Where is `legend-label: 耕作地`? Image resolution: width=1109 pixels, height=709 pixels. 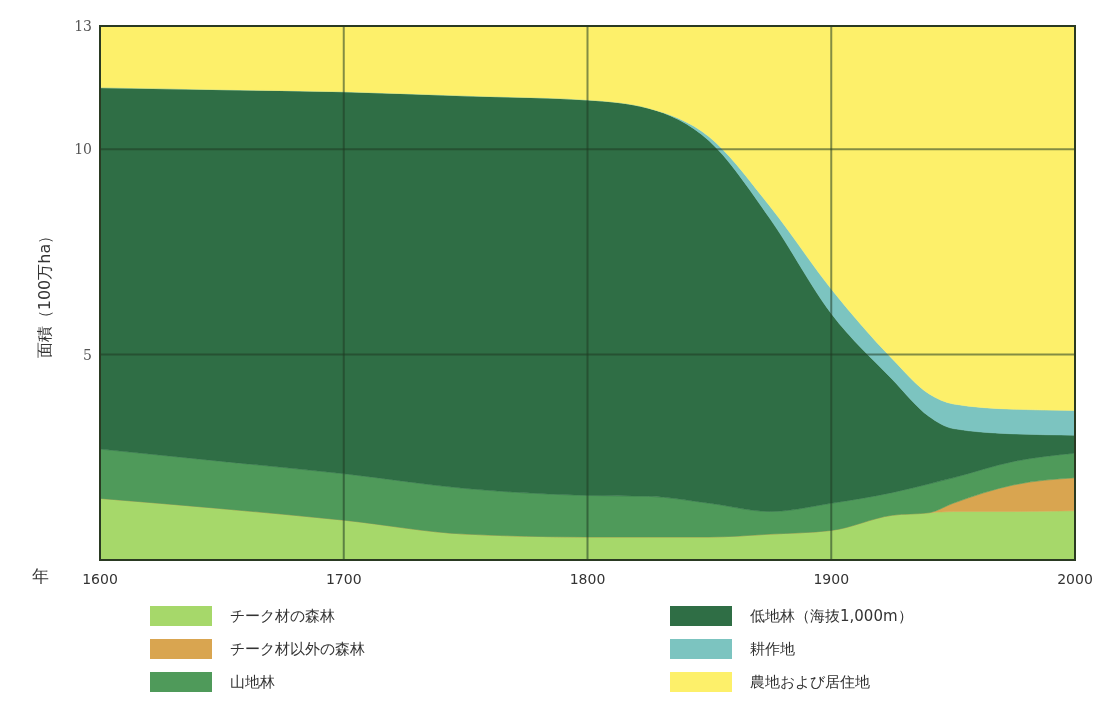
legend-label: 耕作地 is located at coordinates (772, 649).